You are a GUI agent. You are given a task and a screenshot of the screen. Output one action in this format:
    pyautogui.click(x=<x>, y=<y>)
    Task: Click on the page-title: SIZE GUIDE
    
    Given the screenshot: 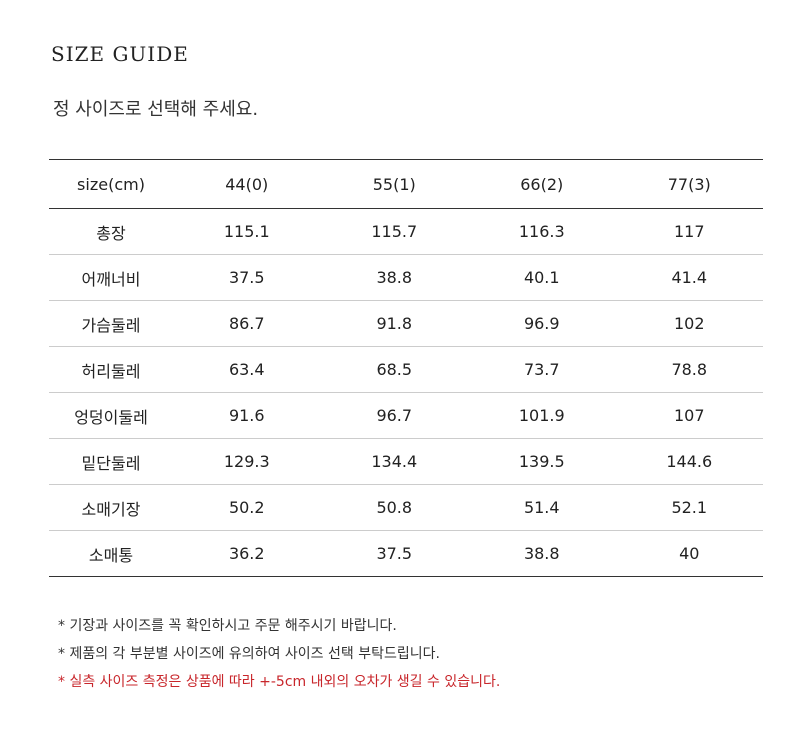 What is the action you would take?
    pyautogui.click(x=120, y=54)
    